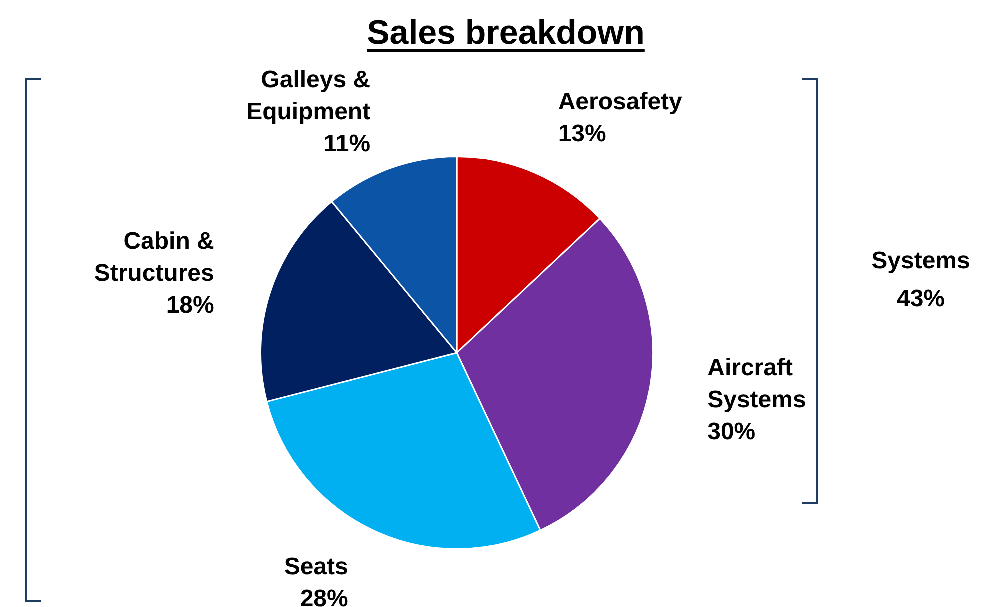  Describe the element at coordinates (347, 144) in the screenshot. I see `data-label: 11%` at that location.